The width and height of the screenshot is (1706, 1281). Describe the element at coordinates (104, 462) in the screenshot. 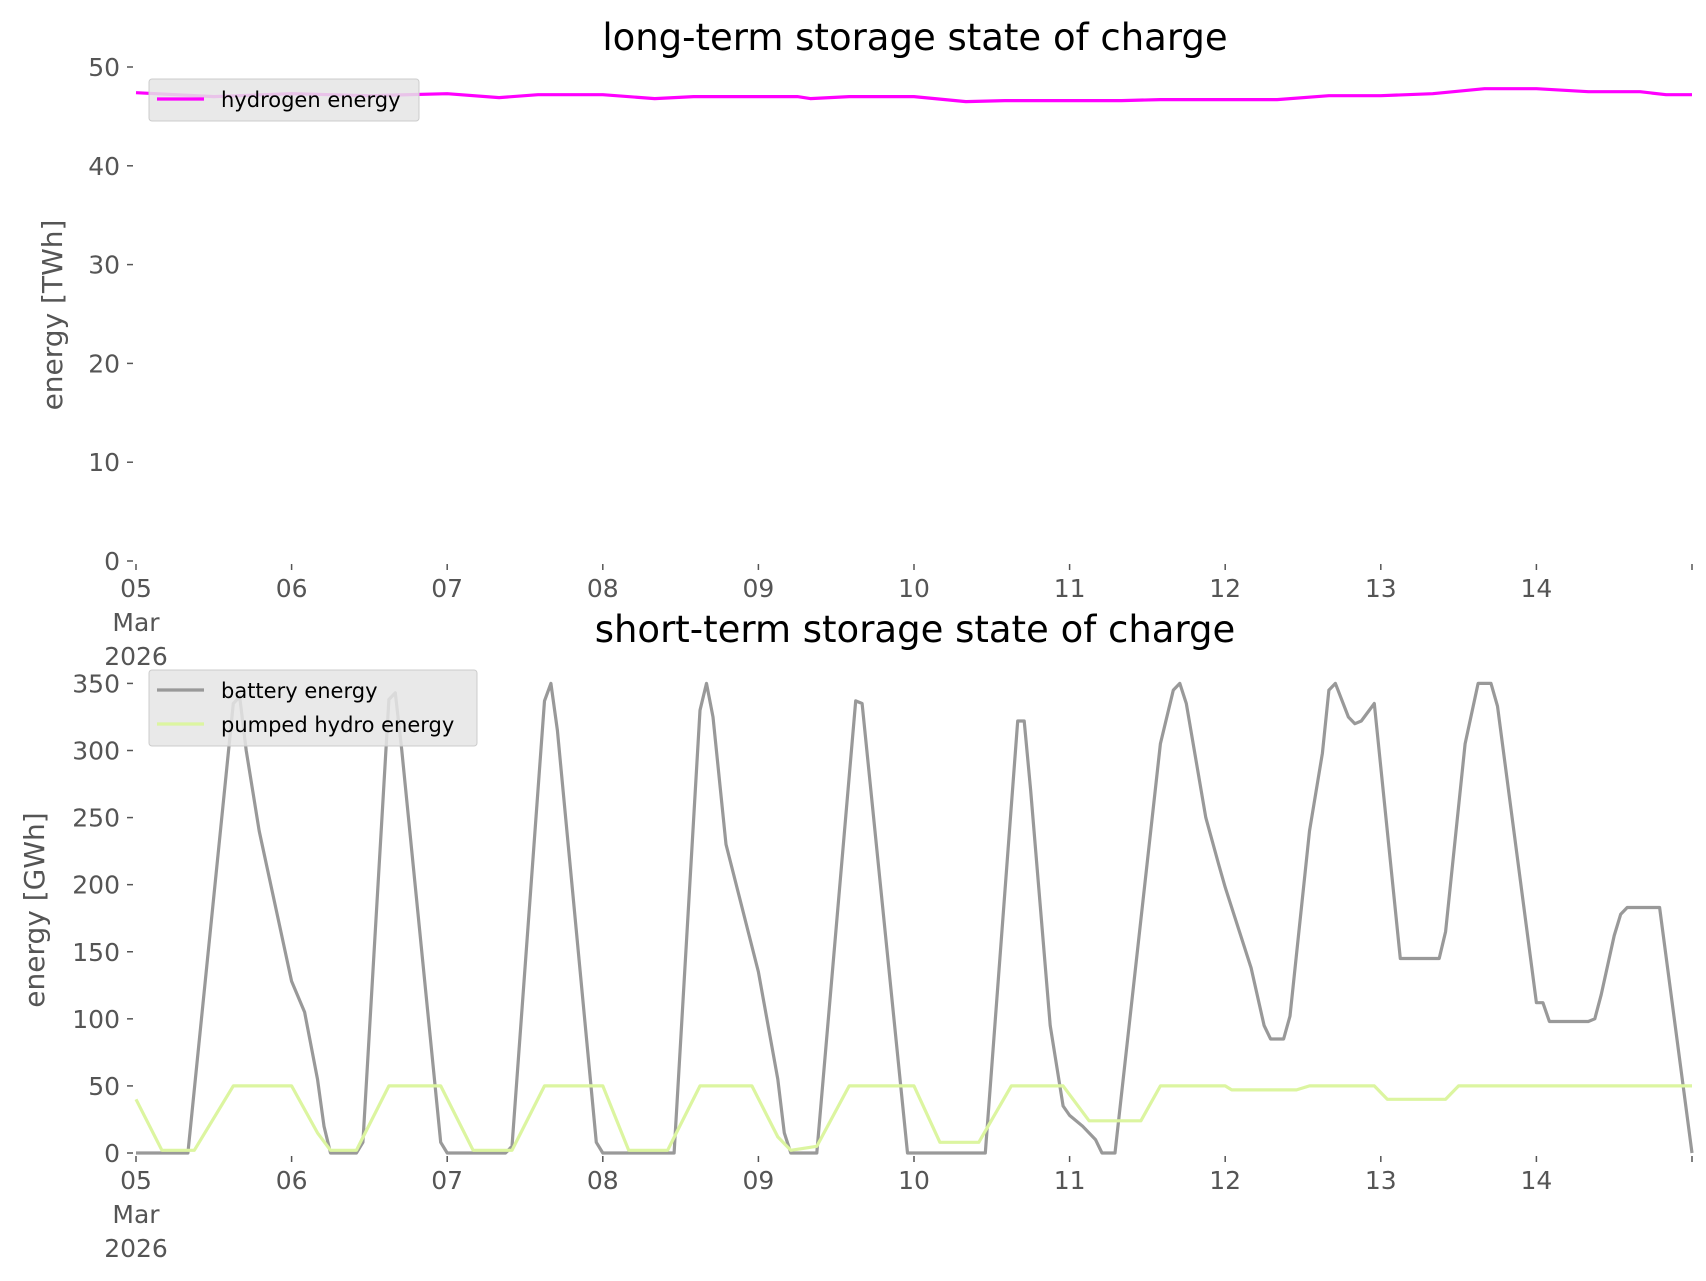

I see `y-tick-label: 10` at that location.